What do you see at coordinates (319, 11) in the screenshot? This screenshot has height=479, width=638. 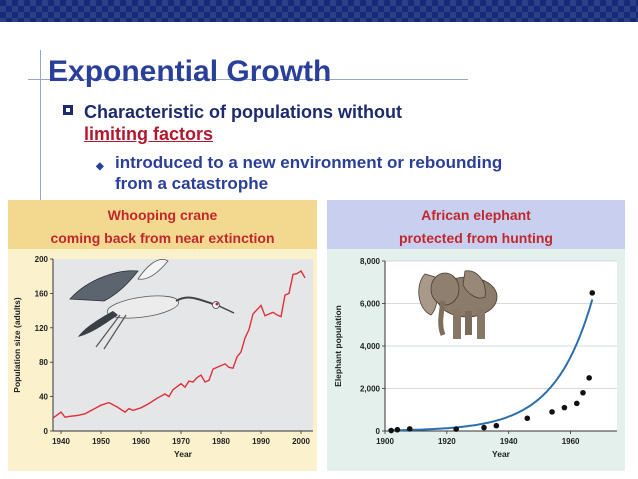 I see `header-stripe` at bounding box center [319, 11].